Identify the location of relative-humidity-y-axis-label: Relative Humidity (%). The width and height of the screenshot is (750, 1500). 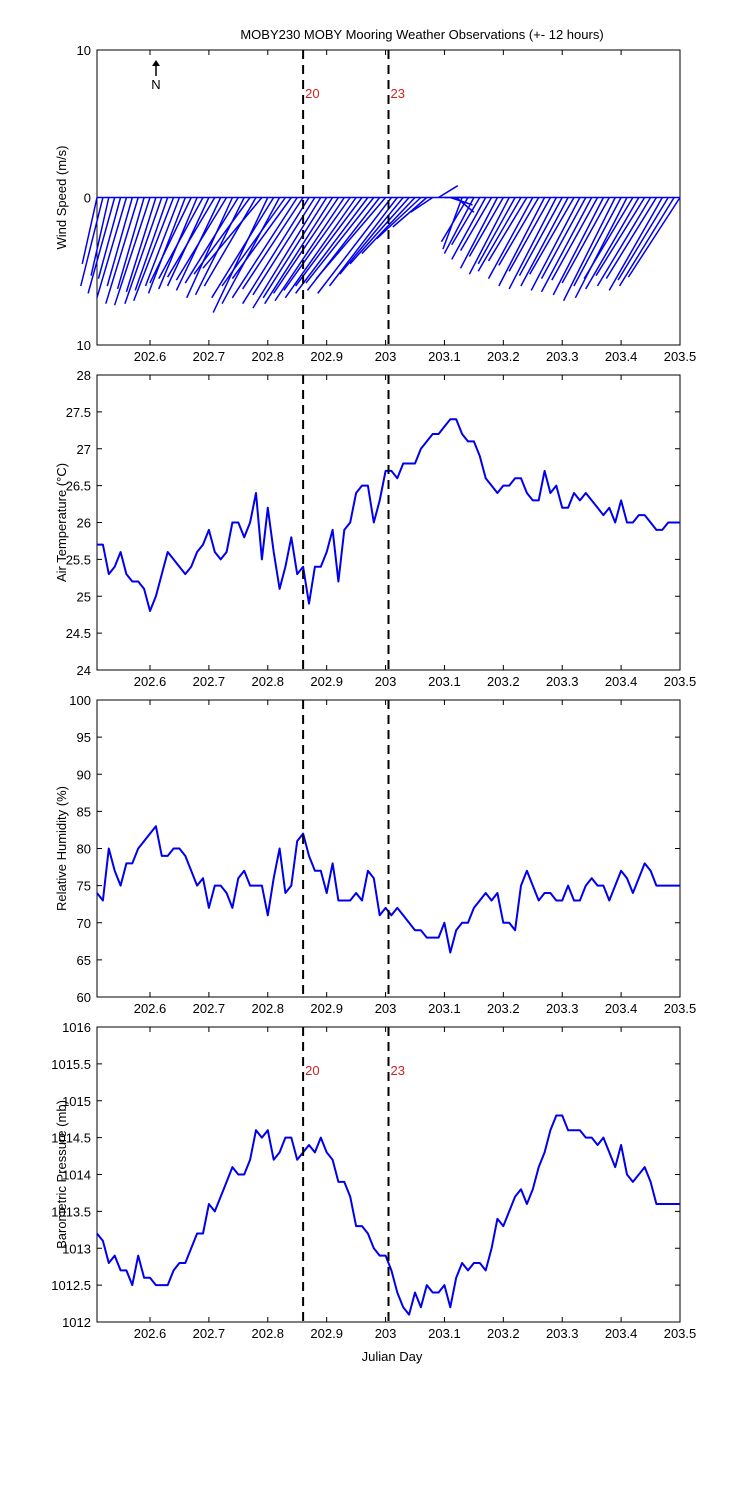
(61, 848).